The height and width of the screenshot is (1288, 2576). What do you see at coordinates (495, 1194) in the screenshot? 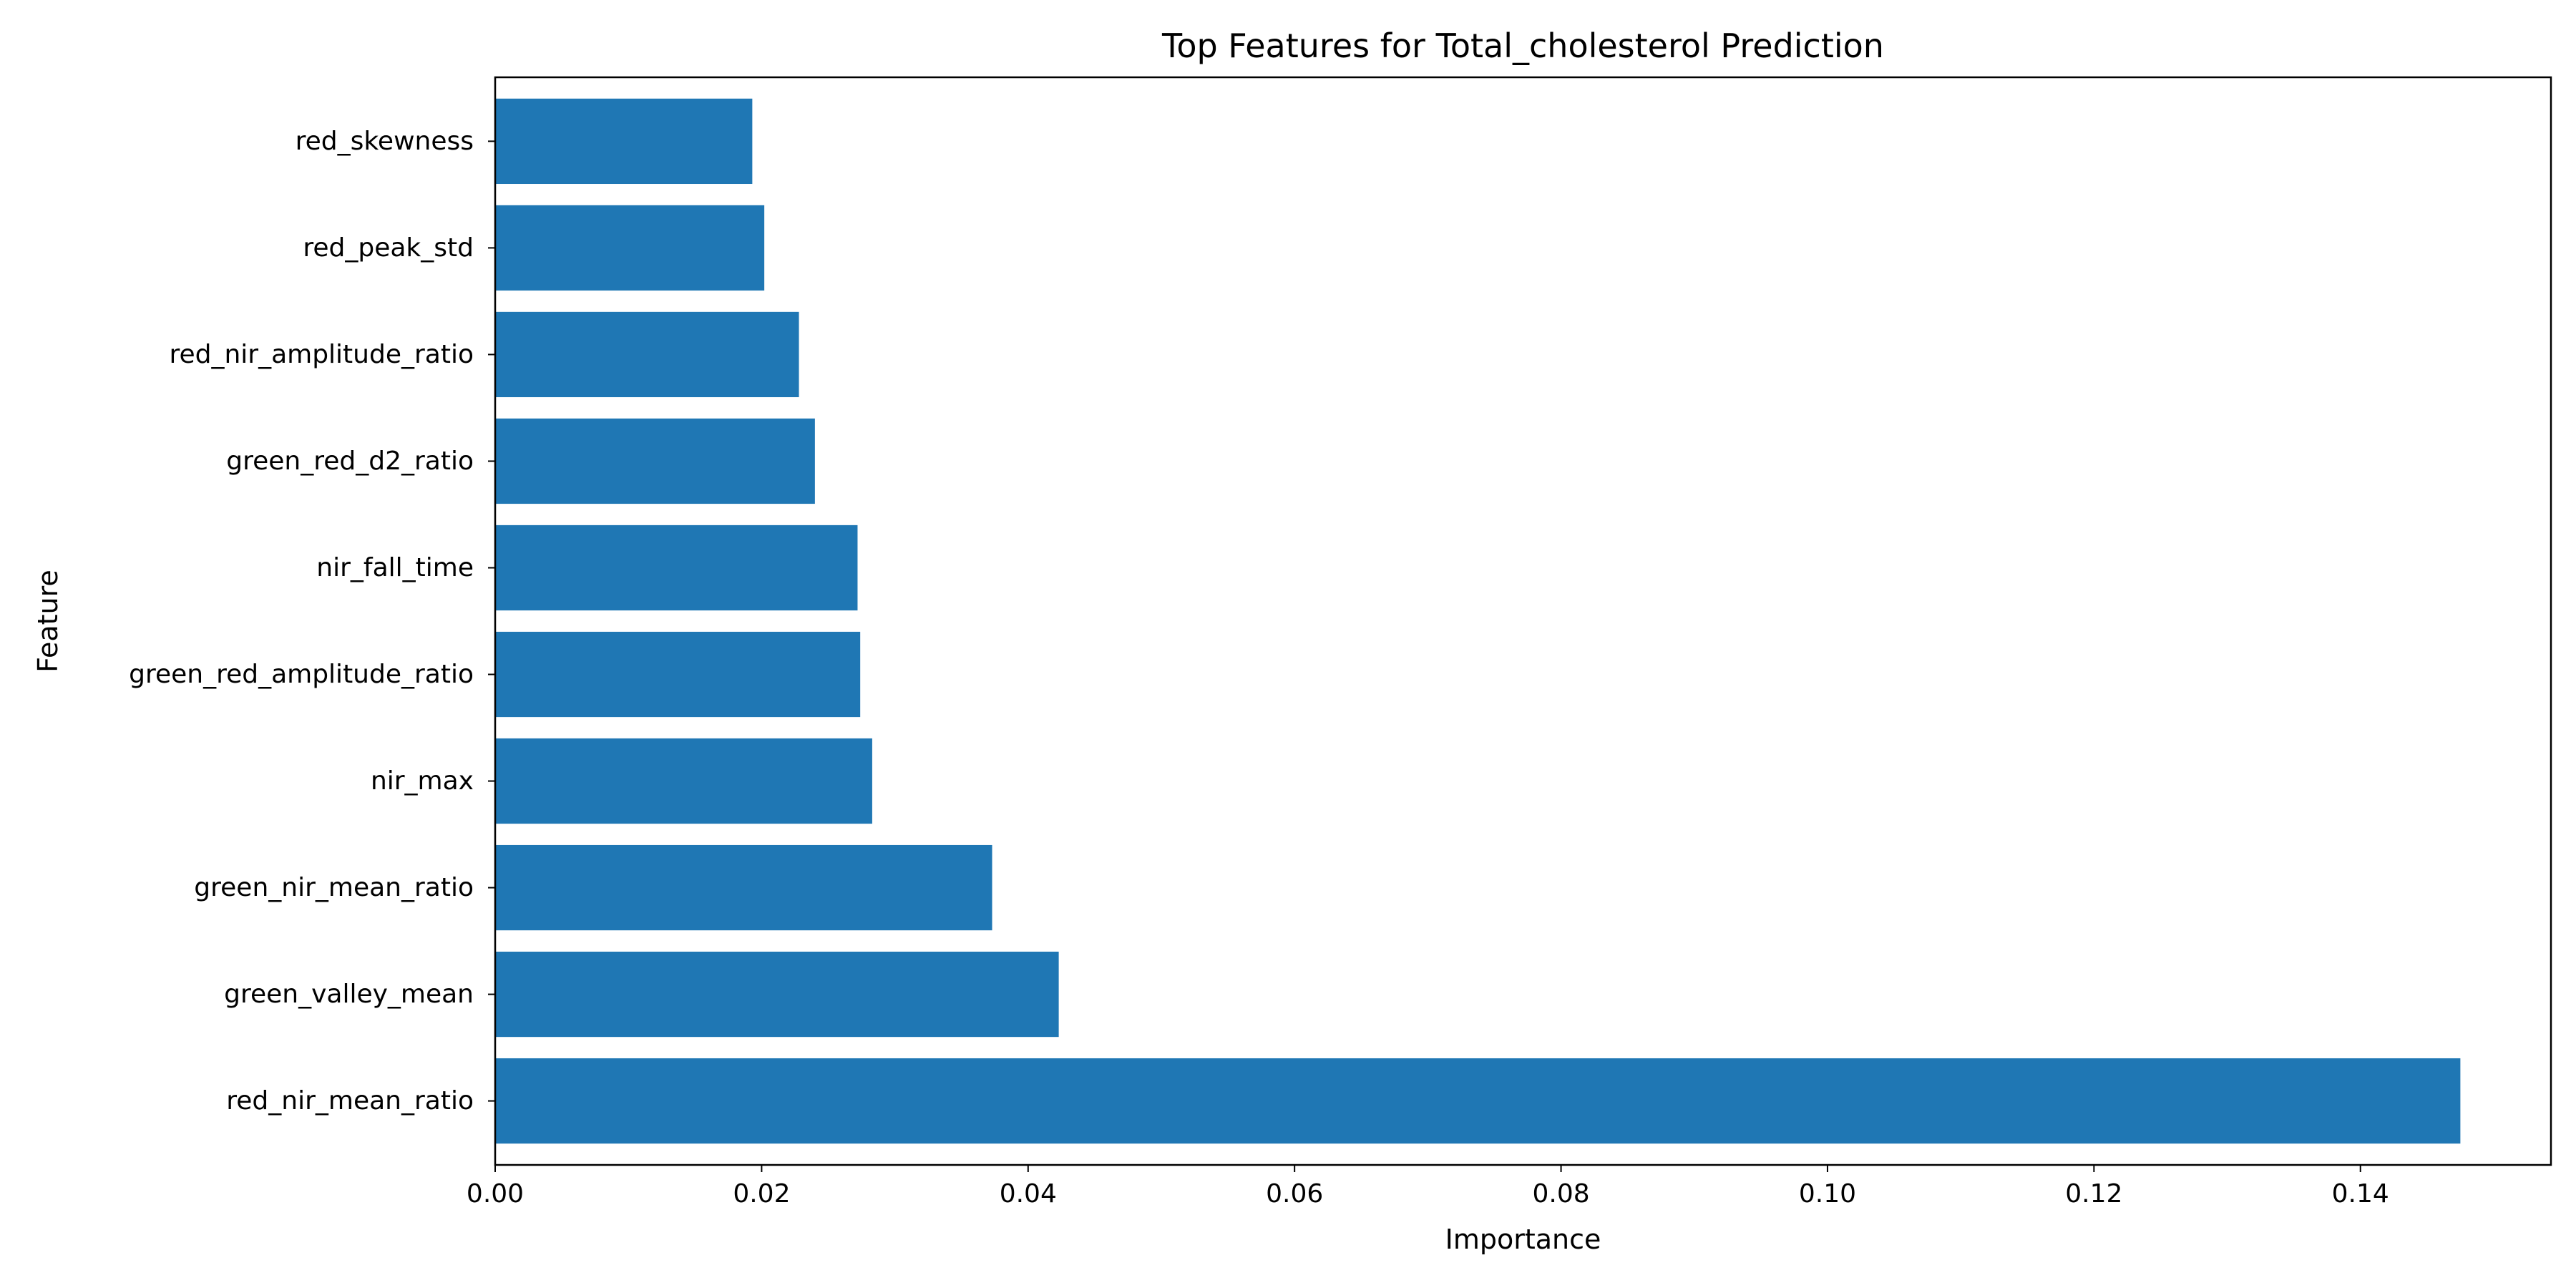
I see `x-tick-label: 0.00` at bounding box center [495, 1194].